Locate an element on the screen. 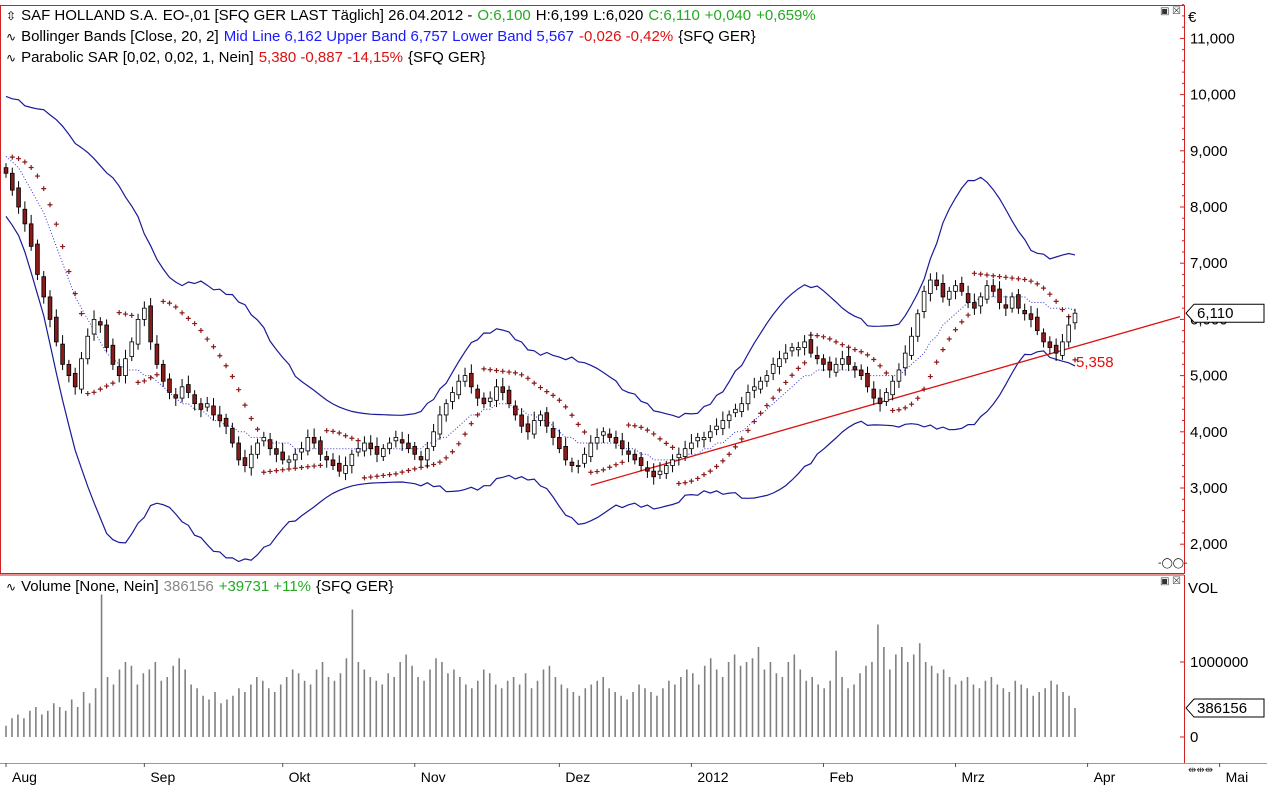 Image resolution: width=1267 pixels, height=787 pixels. sar-values: 5,380 -0,887 -14,15% is located at coordinates (330, 57).